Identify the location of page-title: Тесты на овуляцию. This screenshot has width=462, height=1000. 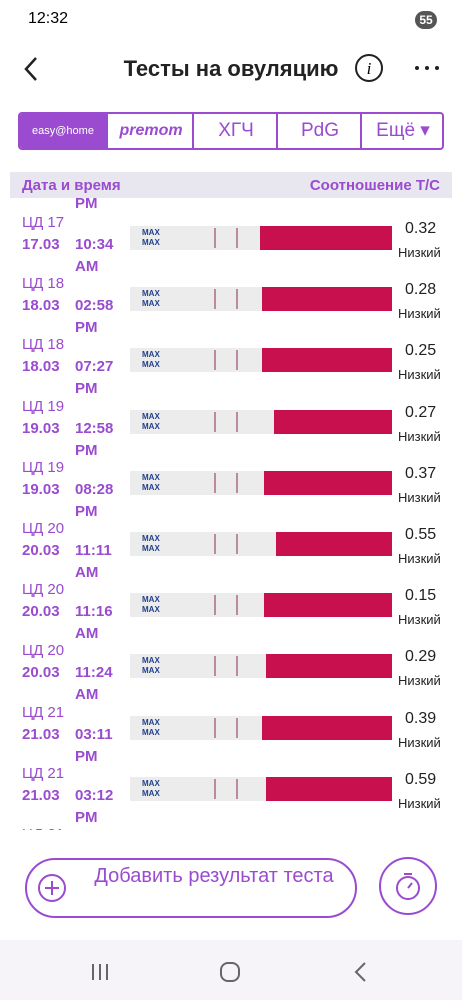
(231, 68).